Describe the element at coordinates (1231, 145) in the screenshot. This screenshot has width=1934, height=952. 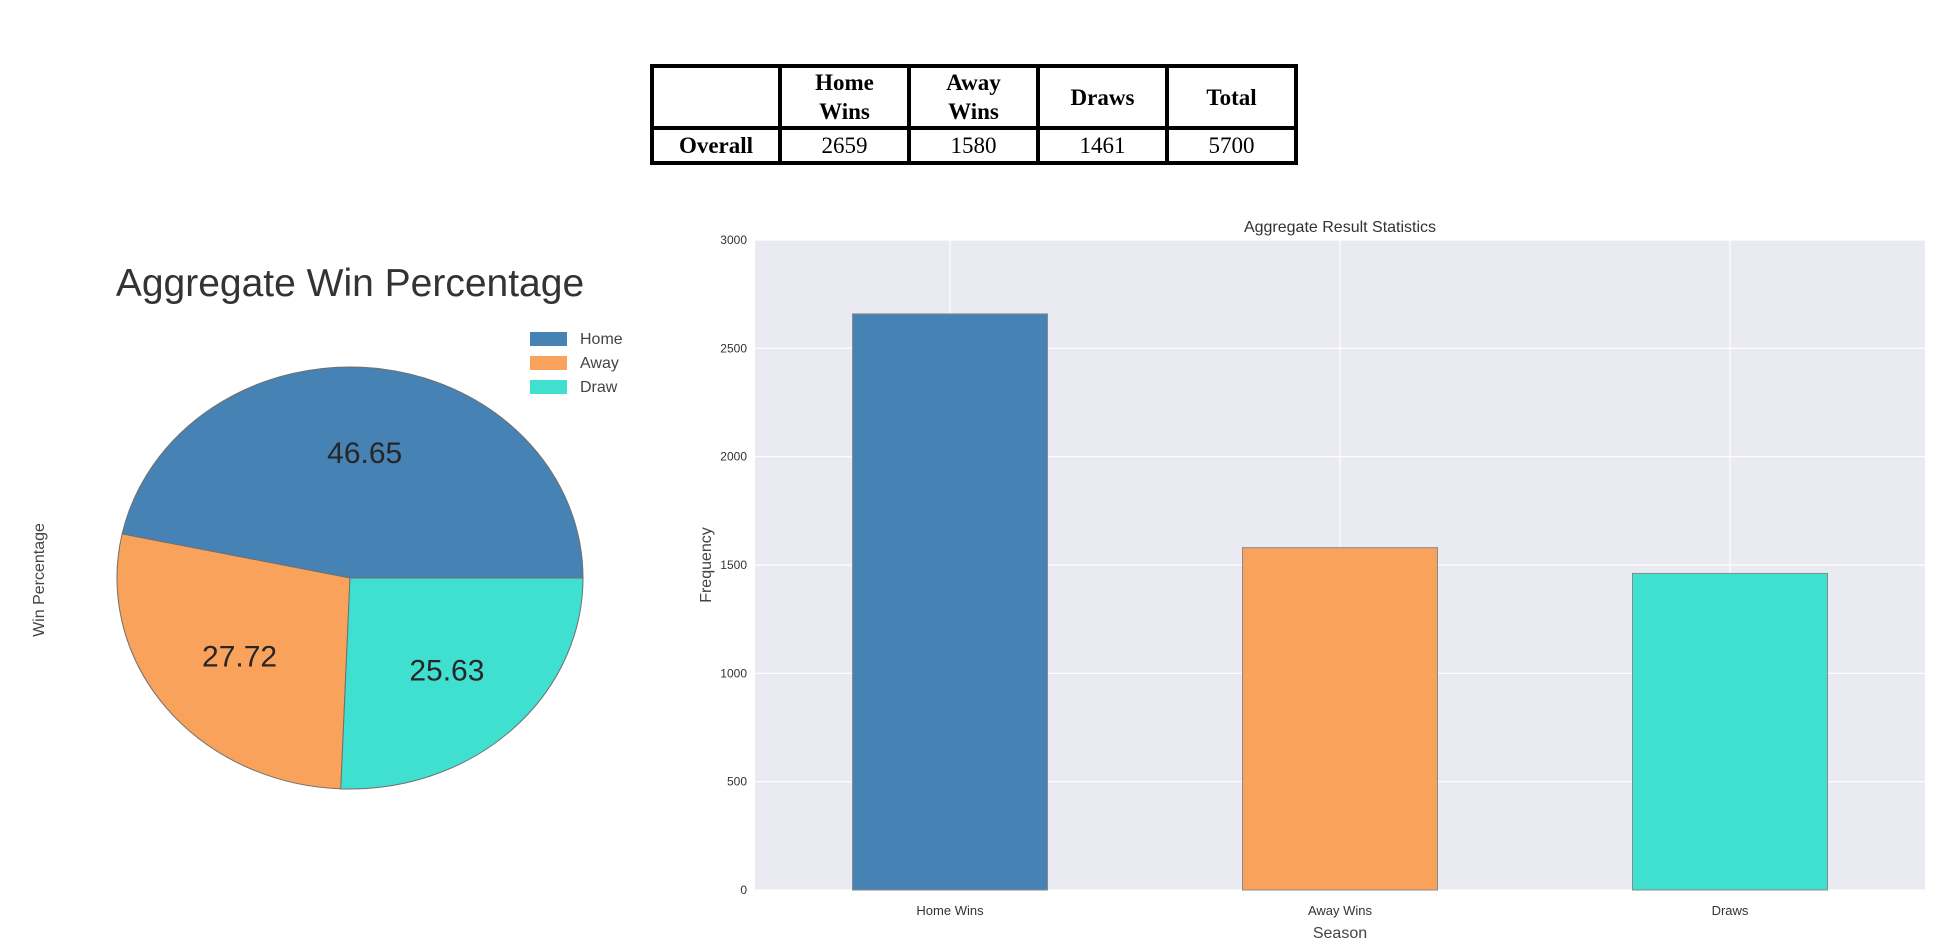
I see `table-cell-total: 5700` at that location.